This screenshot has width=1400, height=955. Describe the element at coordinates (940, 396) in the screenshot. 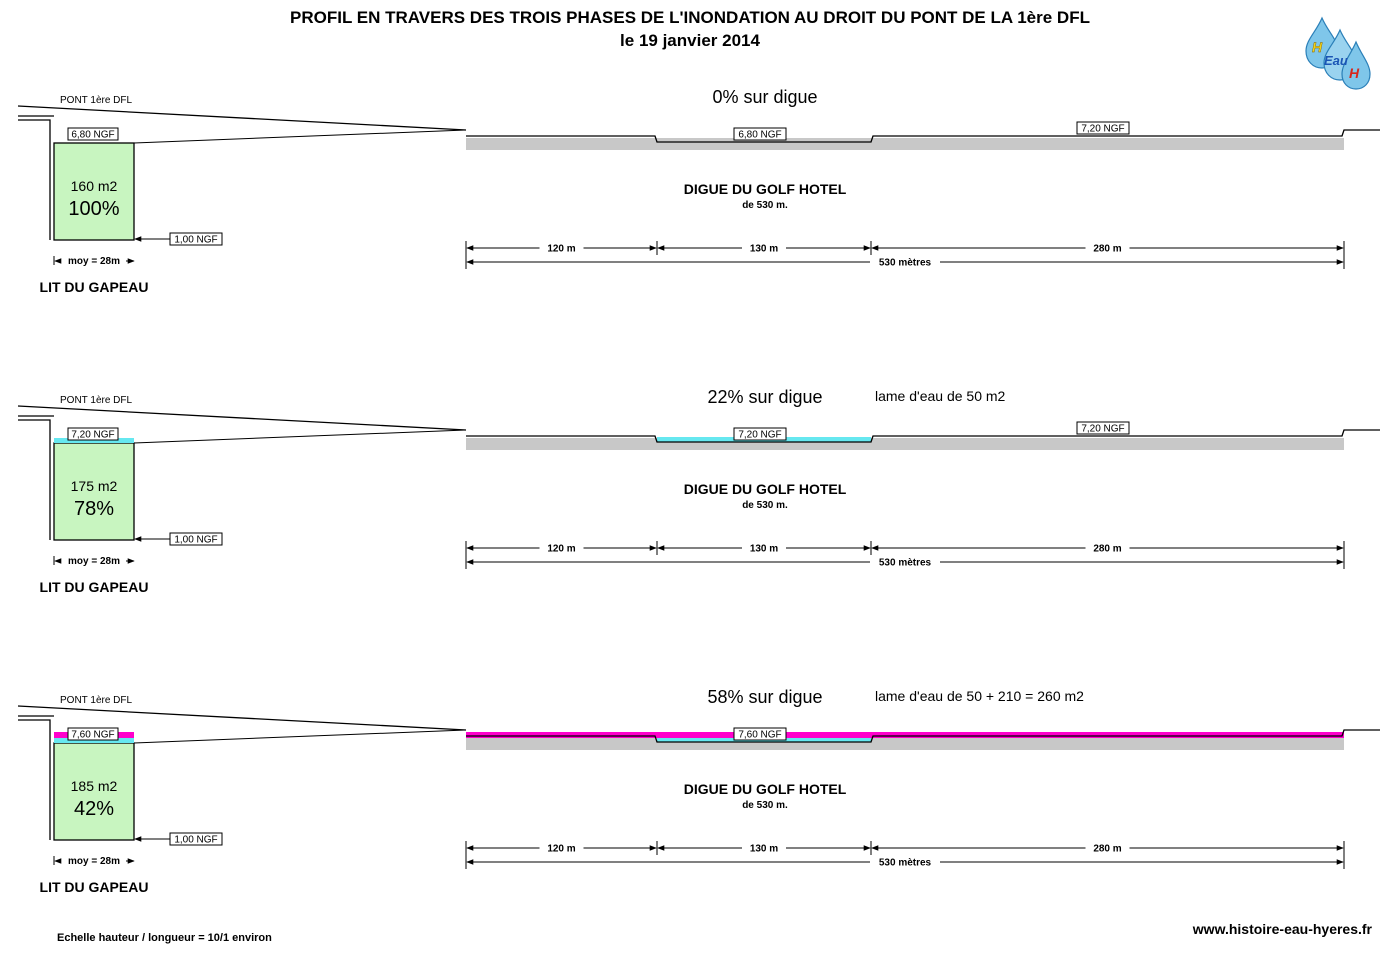

I see `water-sheet-note: lame d'eau de 50 m2` at that location.